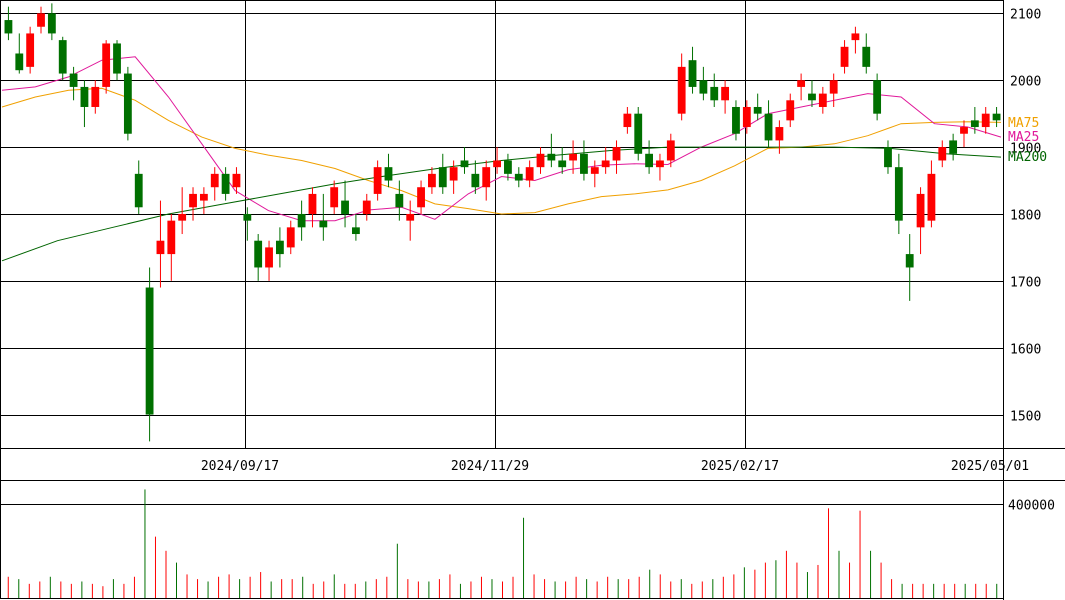  Describe the element at coordinates (615, 466) in the screenshot. I see `date-axis-ticks: 2024/09/17 2024/11/29 2025/02/17 2025/05/01` at that location.